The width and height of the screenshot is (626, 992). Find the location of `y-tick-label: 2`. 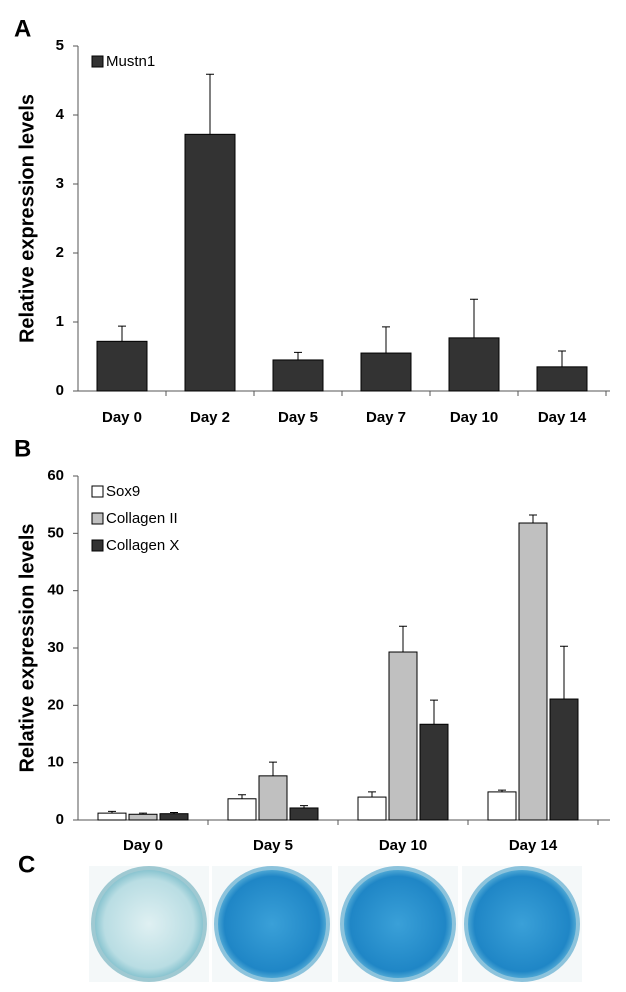

y-tick-label: 2 is located at coordinates (60, 252).